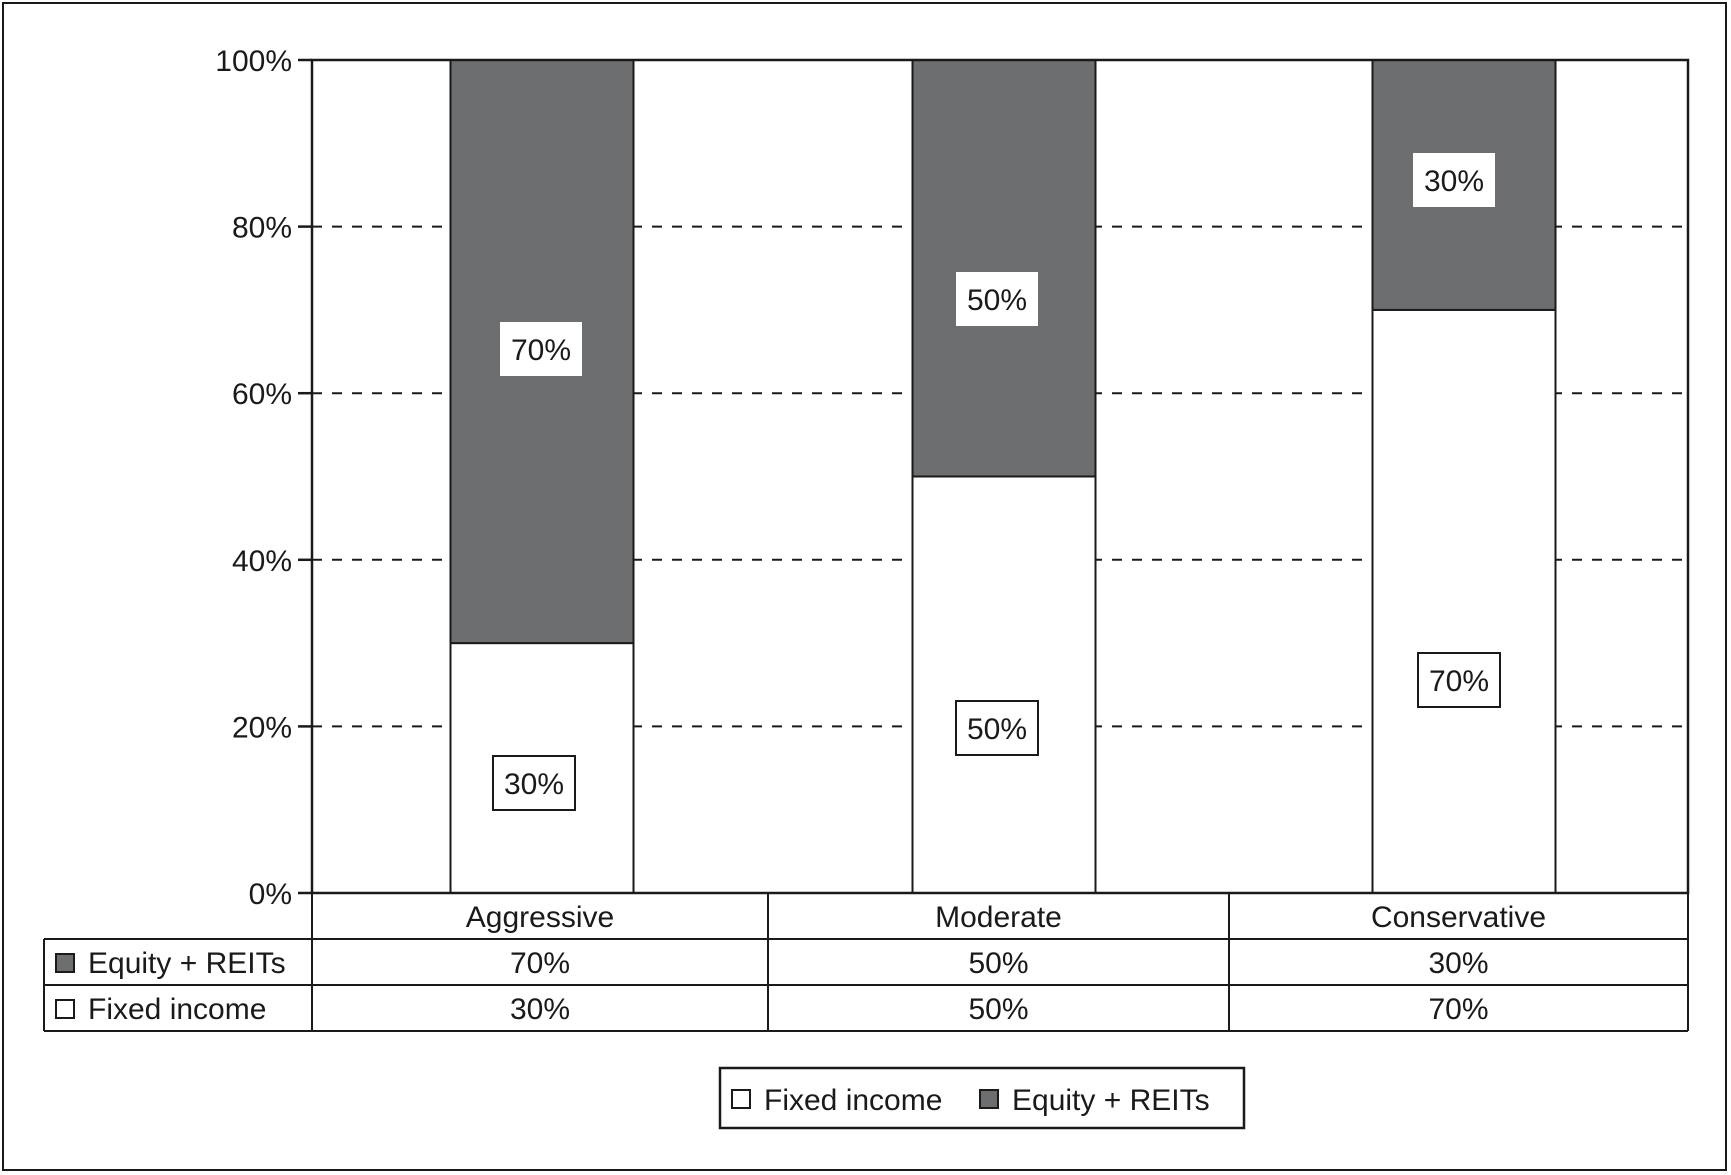  What do you see at coordinates (1111, 1100) in the screenshot?
I see `legend-label: Equity + REITs` at bounding box center [1111, 1100].